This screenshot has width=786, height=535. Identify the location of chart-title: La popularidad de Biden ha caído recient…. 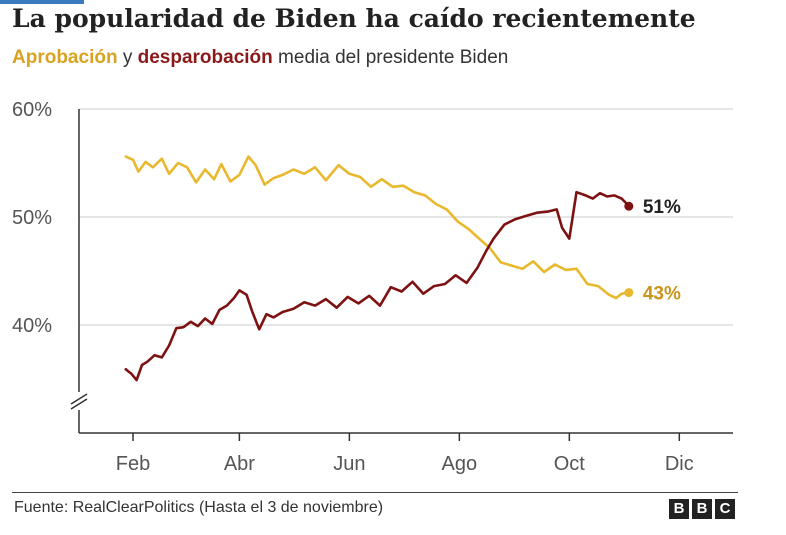
(354, 18).